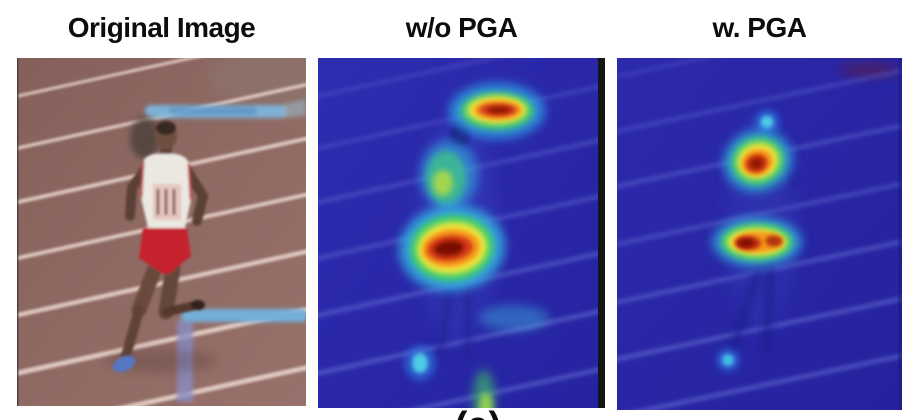 This screenshot has height=420, width=922. Describe the element at coordinates (166, 202) in the screenshot. I see `bib-number-marks` at that location.